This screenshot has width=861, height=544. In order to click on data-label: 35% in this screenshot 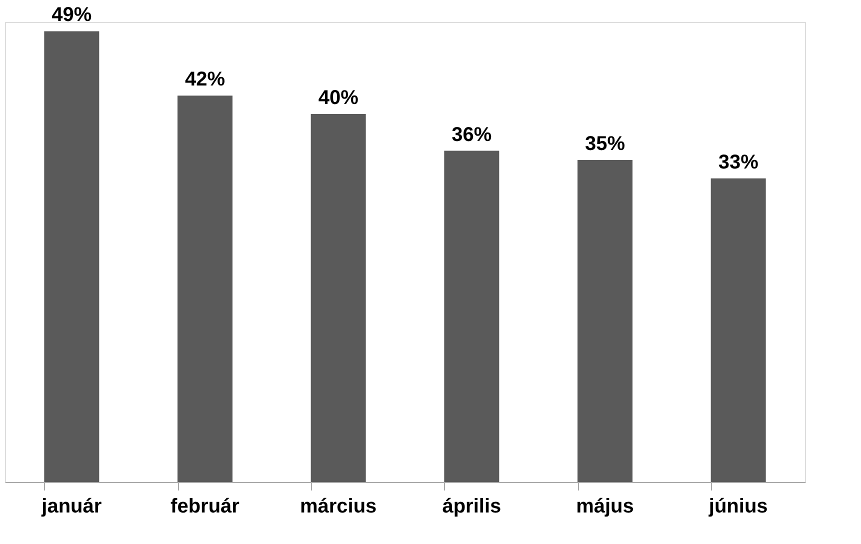, I will do `click(605, 144)`.